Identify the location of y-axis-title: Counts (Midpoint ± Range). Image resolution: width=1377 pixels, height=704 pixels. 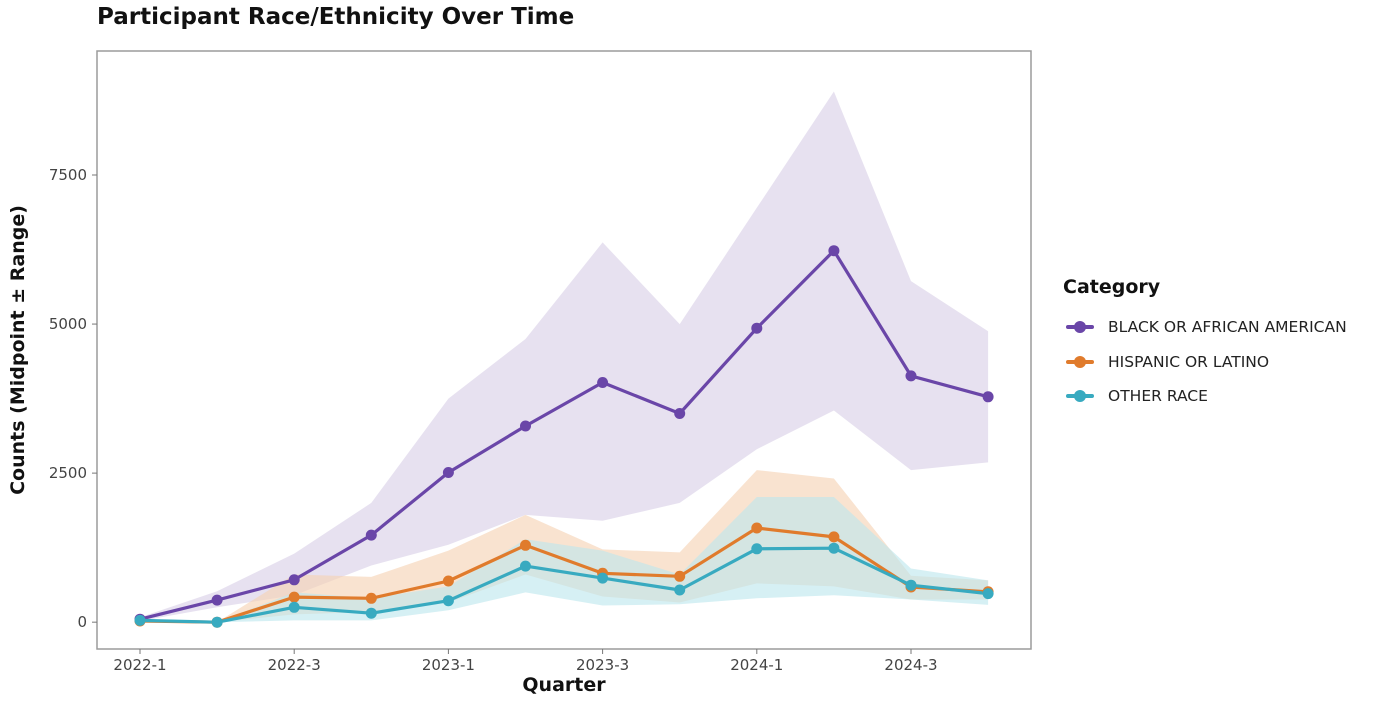
(18, 350).